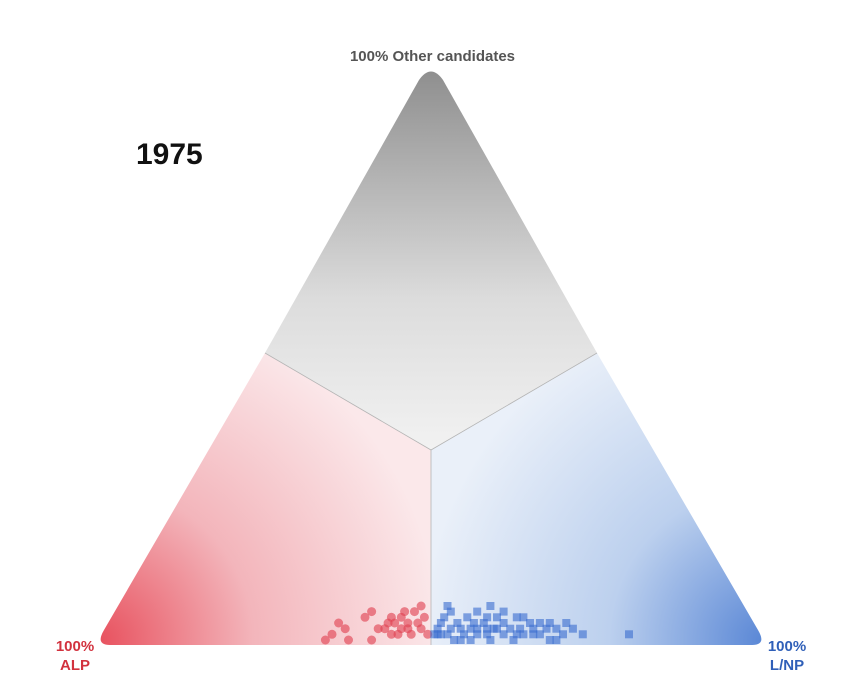 The image size is (867, 693). I want to click on divider-right, so click(514, 401).